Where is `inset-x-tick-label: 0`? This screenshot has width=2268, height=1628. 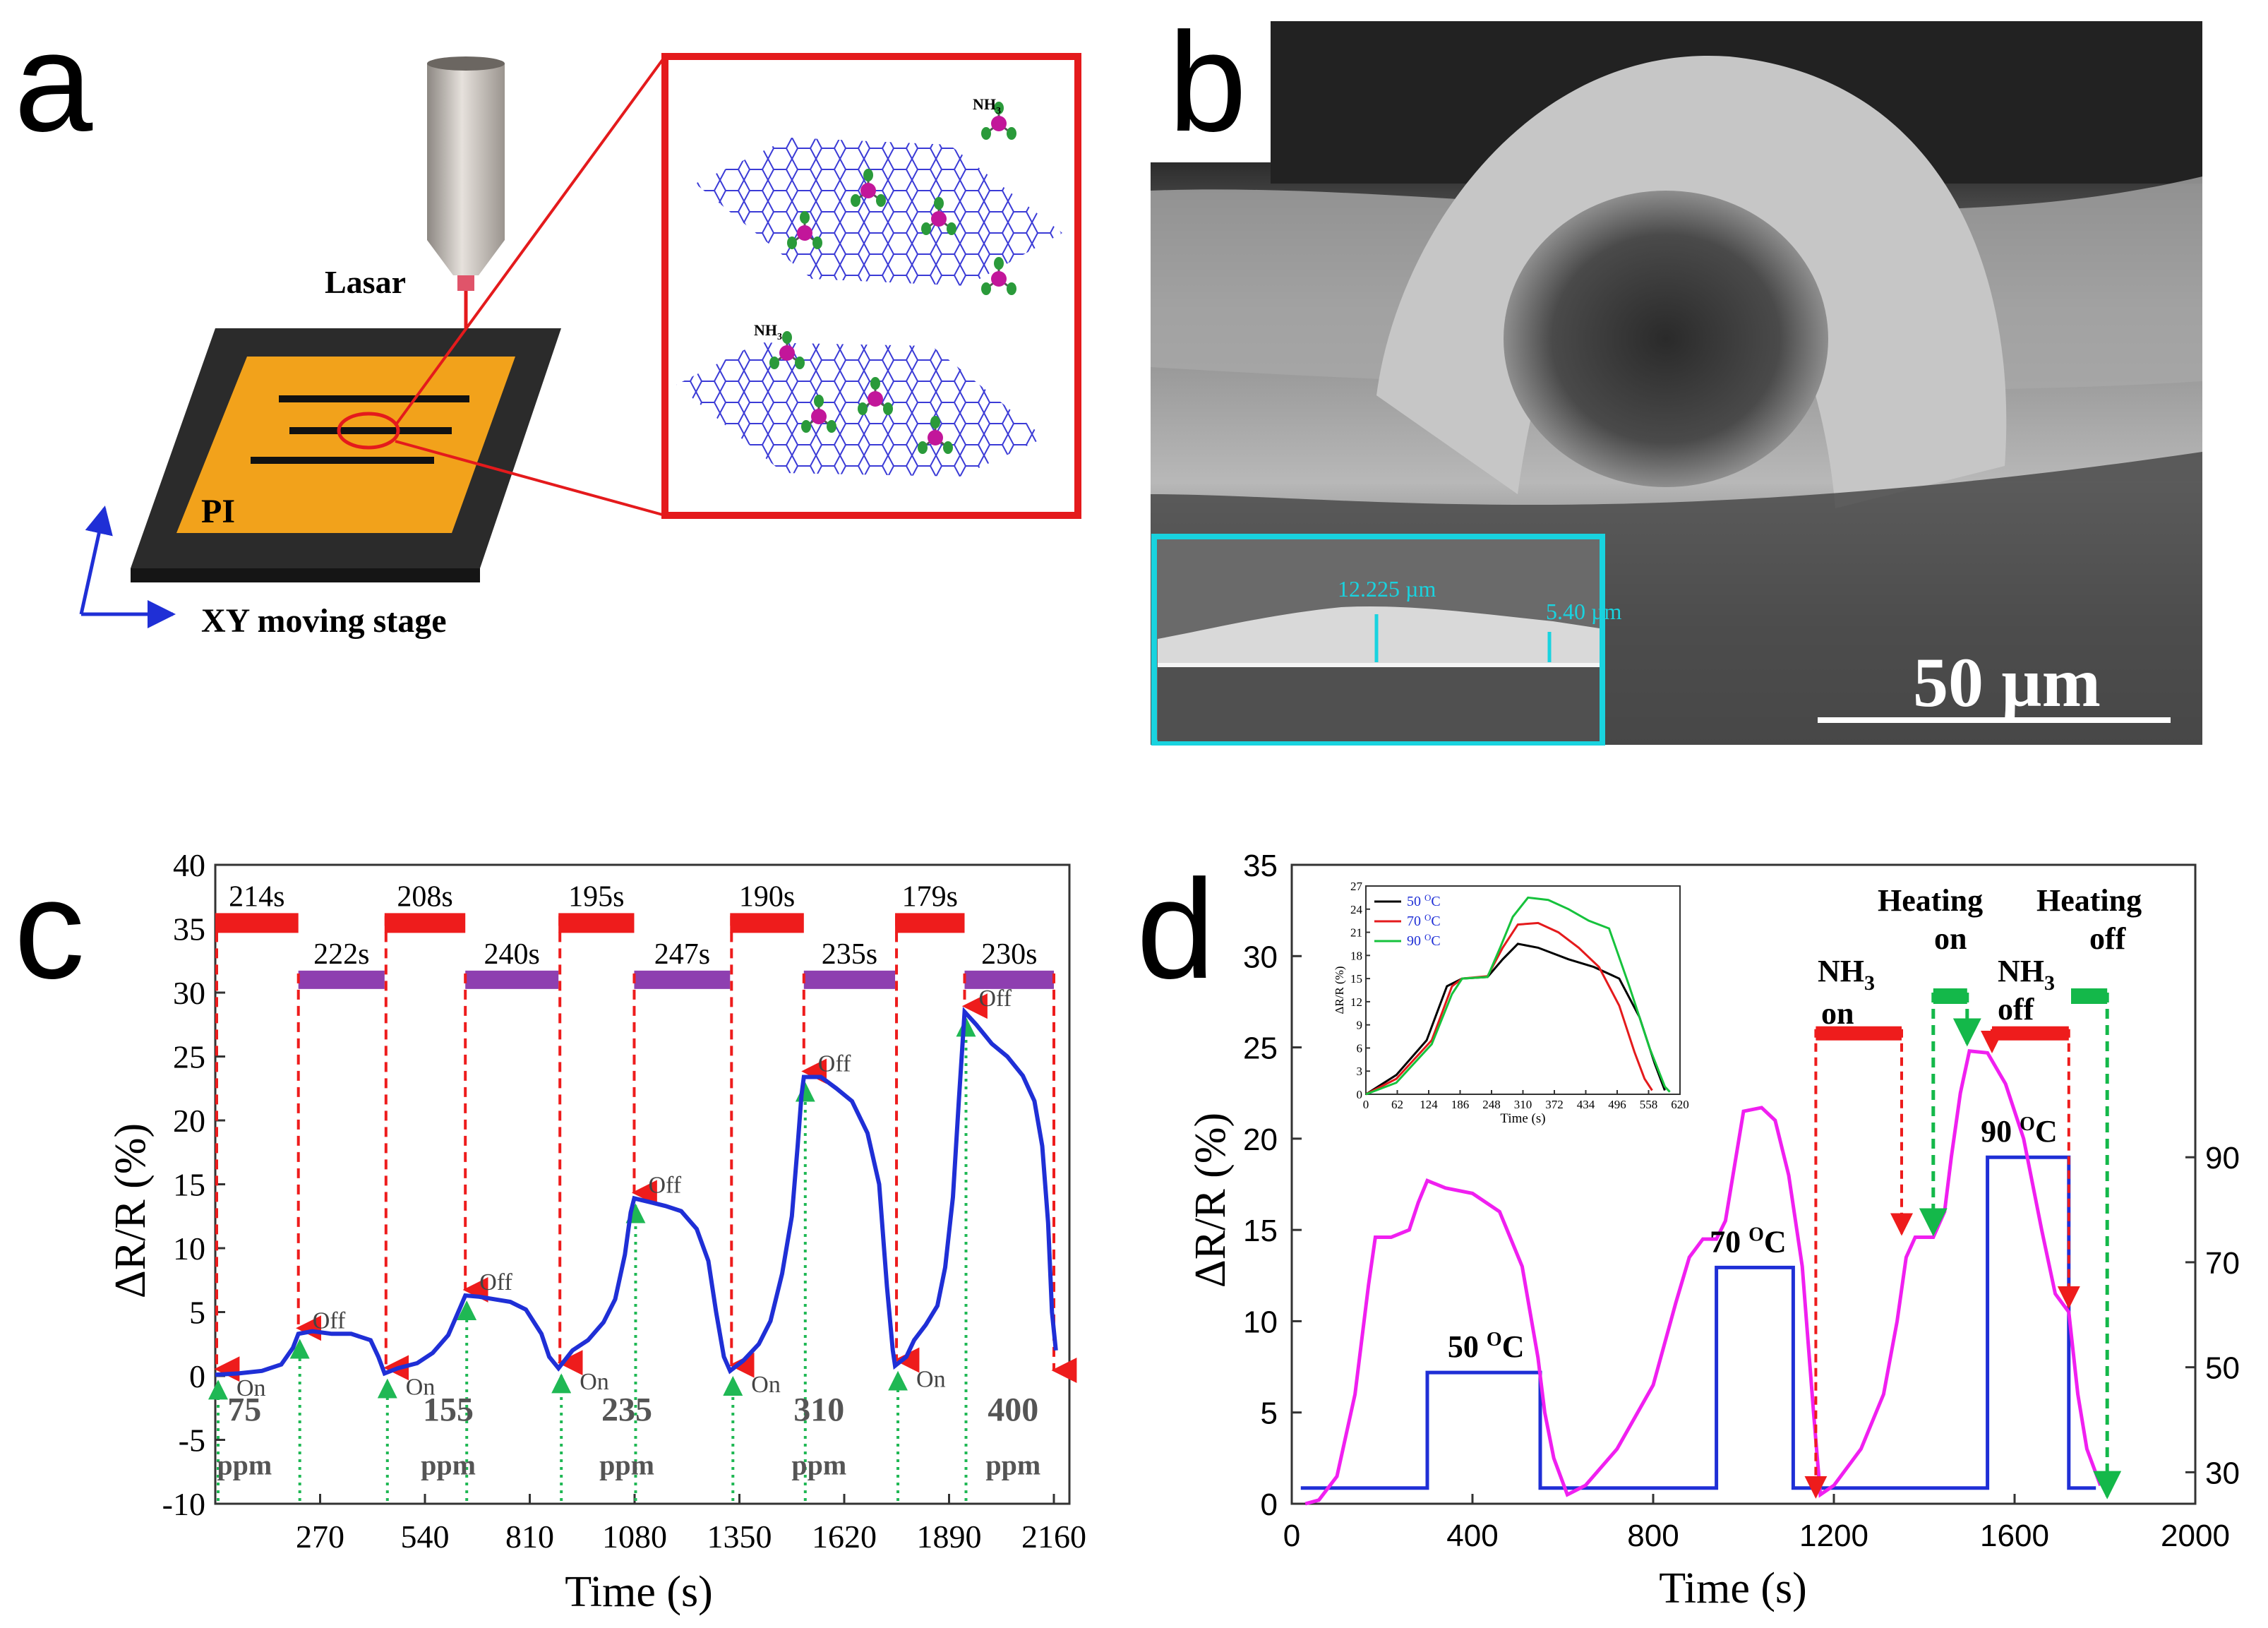
inset-x-tick-label: 0 is located at coordinates (1366, 1104).